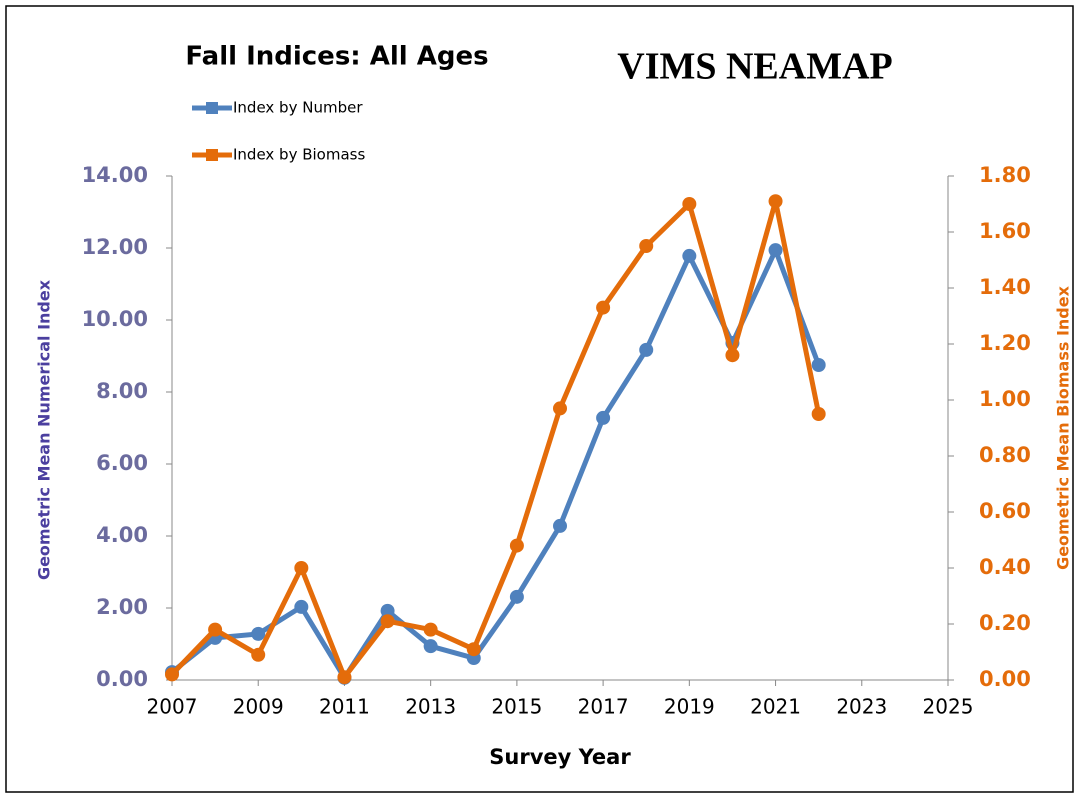 This screenshot has width=1080, height=798. I want to click on y2-axis-label: Geometric Mean Biomass Index, so click(1063, 427).